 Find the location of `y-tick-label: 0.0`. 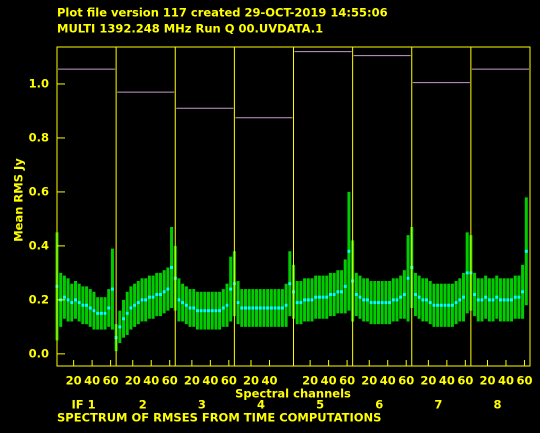

y-tick-label: 0.0 is located at coordinates (39, 353).